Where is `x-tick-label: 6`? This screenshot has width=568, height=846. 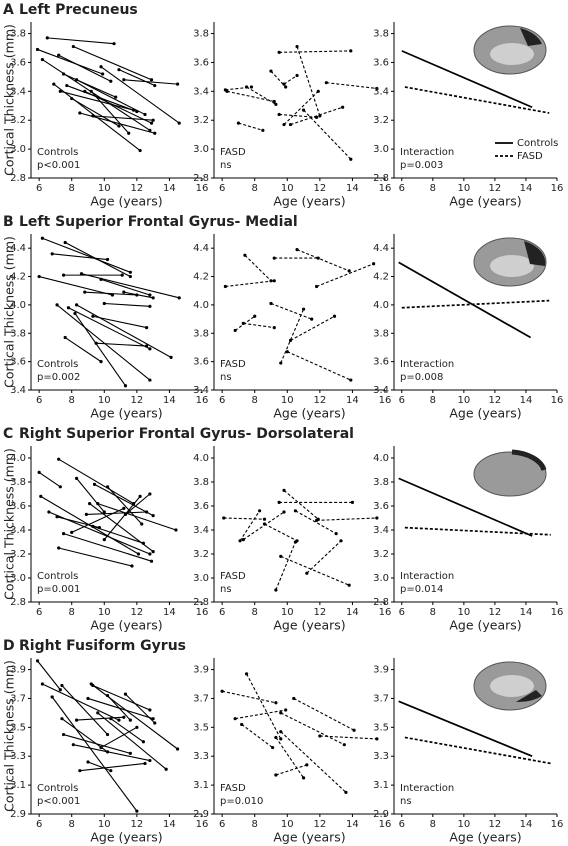
x-tick-label: 6 is located at coordinates (402, 188).